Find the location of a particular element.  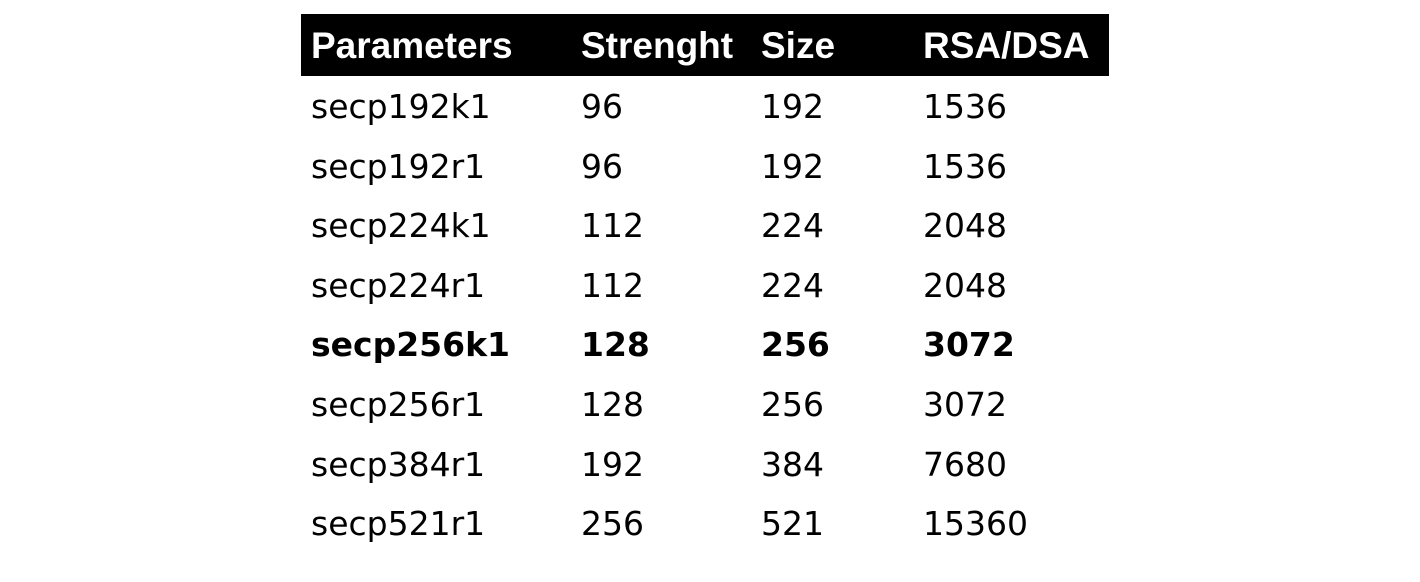

table-row: secp256k1 128 256 3072 is located at coordinates (705, 344).